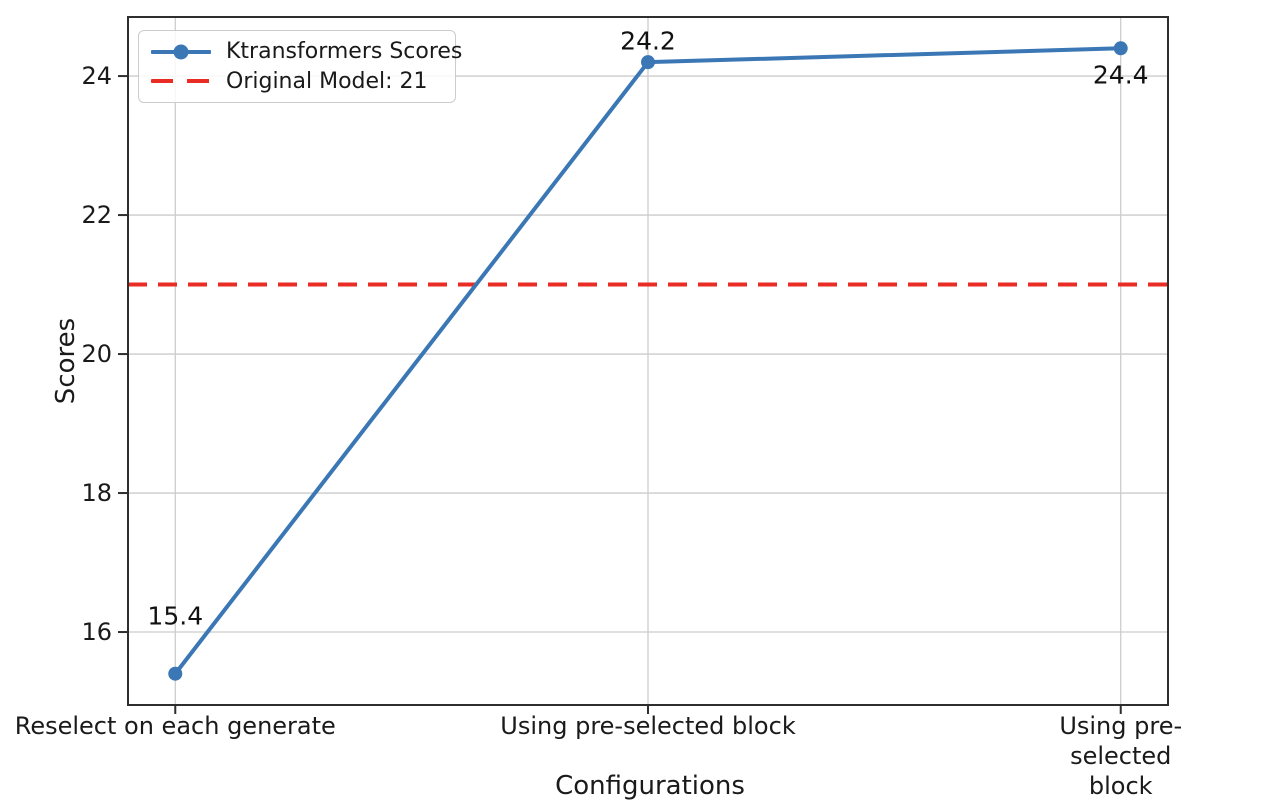 The image size is (1280, 803). Describe the element at coordinates (344, 52) in the screenshot. I see `legend-label-series: Ktransformers Scores` at that location.